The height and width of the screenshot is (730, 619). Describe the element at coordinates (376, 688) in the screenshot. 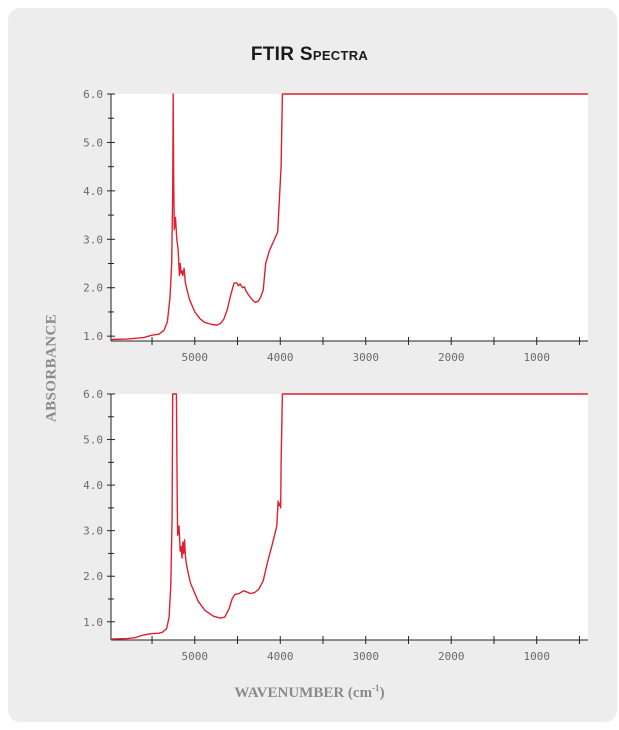

I see `x-axis-label-sup: -1` at that location.